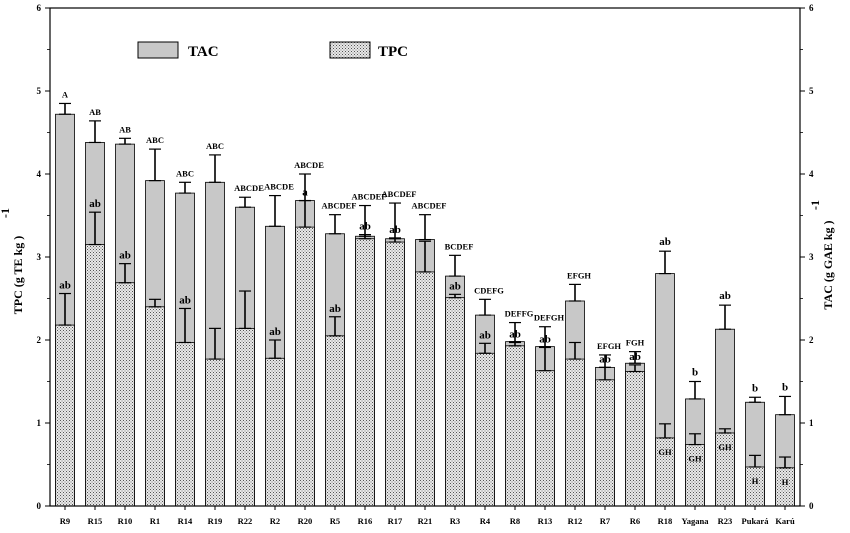  What do you see at coordinates (545, 521) in the screenshot?
I see `x-tick-label-16: R13` at bounding box center [545, 521].